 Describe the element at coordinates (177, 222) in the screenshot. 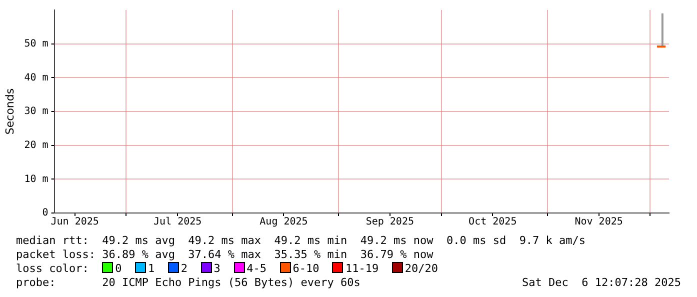

I see `x-tick-label: Jul 2025` at that location.